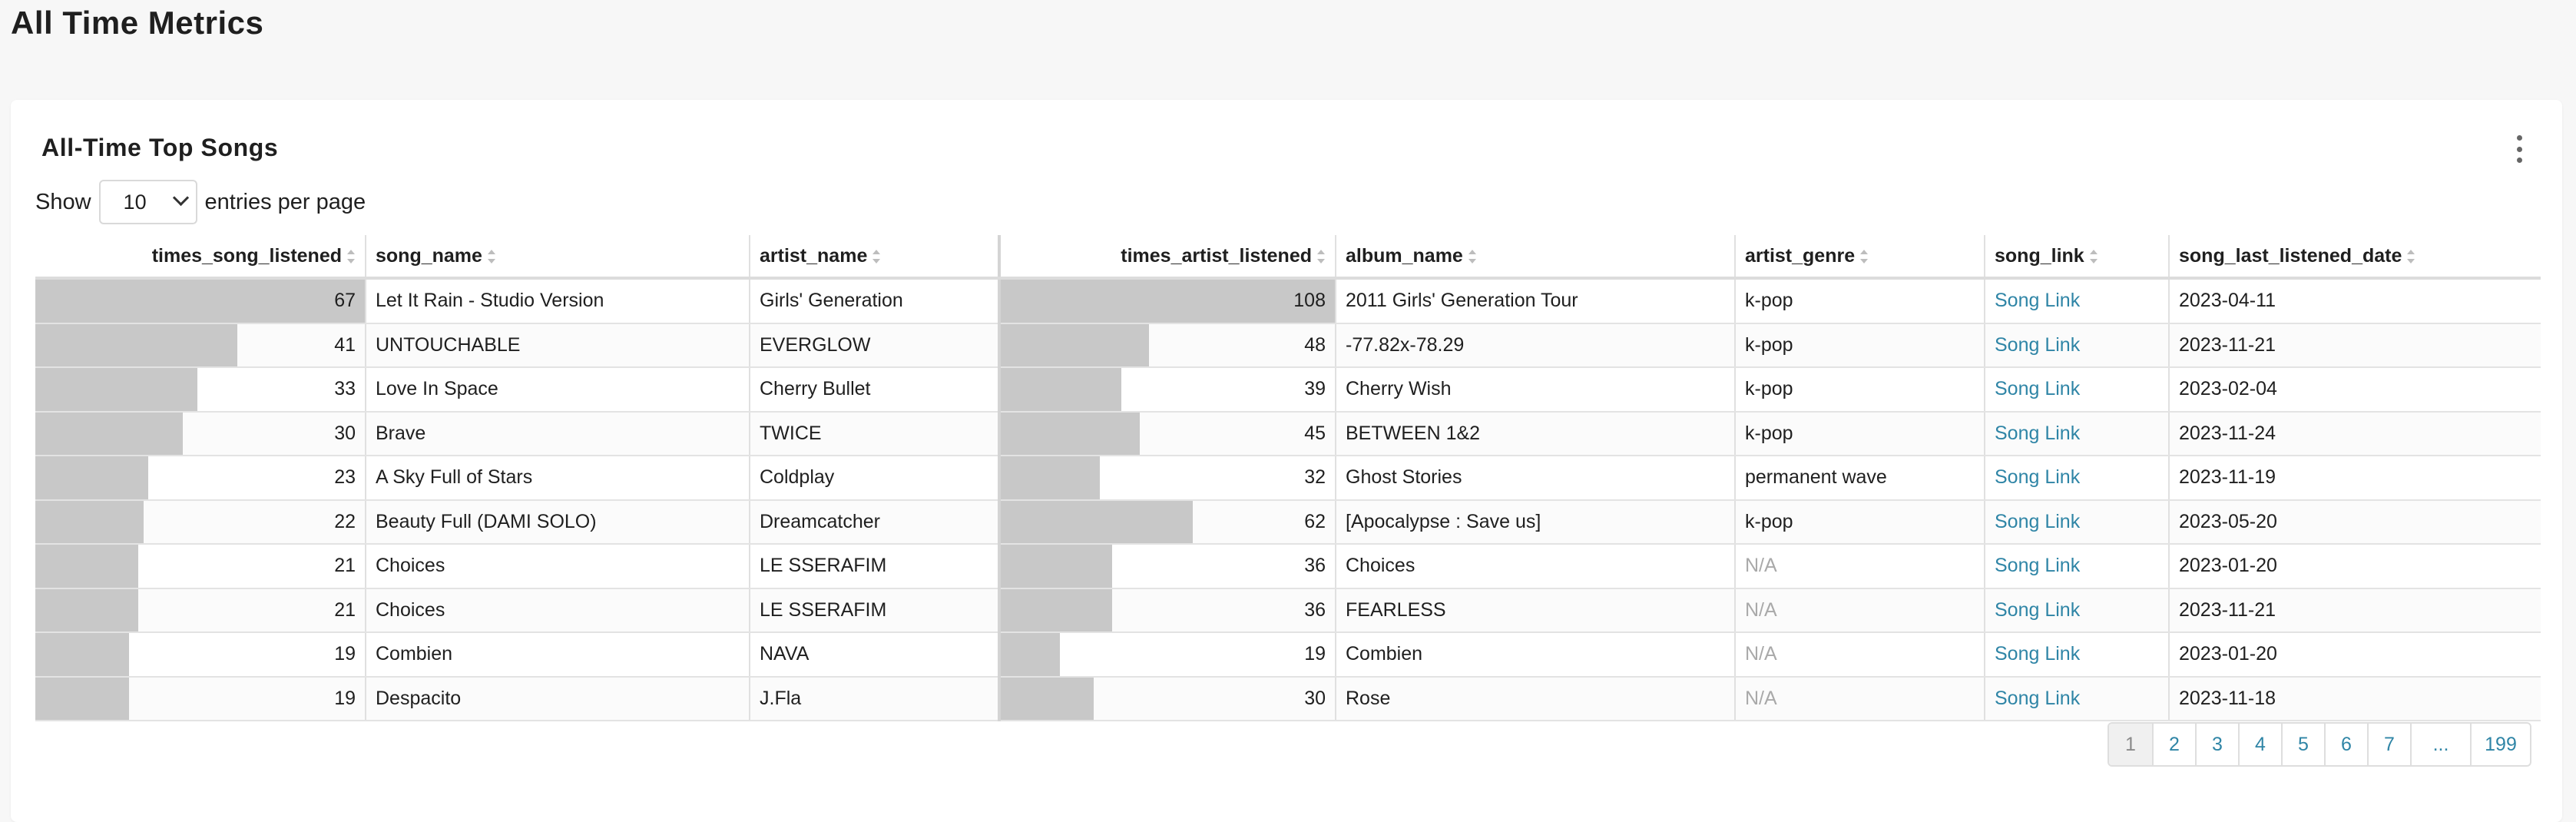 This screenshot has width=2576, height=822. I want to click on cell-text: 30, so click(345, 433).